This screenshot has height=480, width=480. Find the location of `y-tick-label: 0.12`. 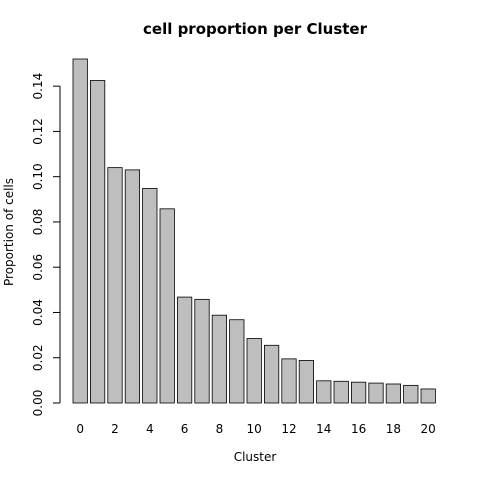

y-tick-label: 0.12 is located at coordinates (38, 131).